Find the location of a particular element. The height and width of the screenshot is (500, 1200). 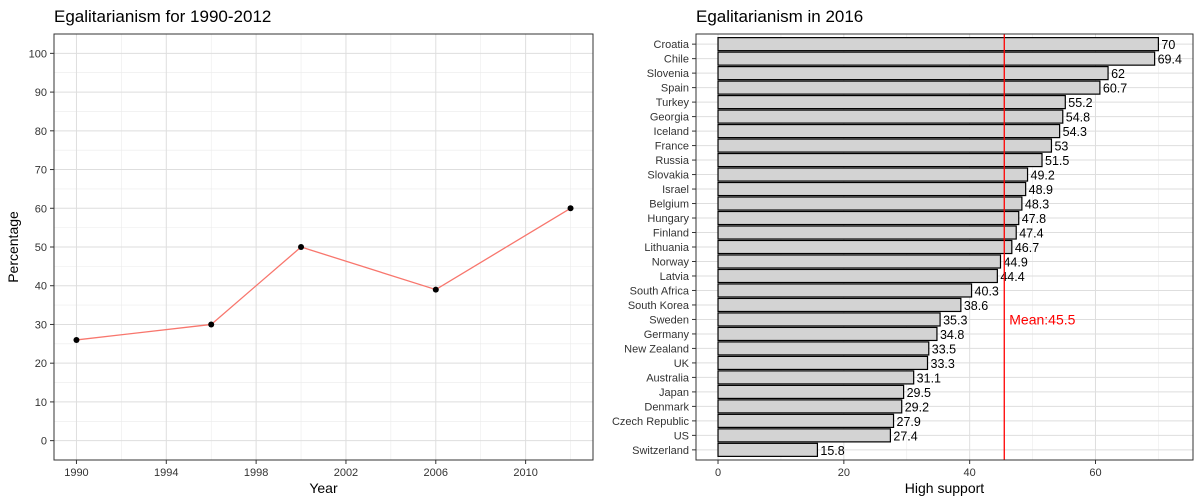

chart-2-data-label: 47.8 is located at coordinates (1034, 219).